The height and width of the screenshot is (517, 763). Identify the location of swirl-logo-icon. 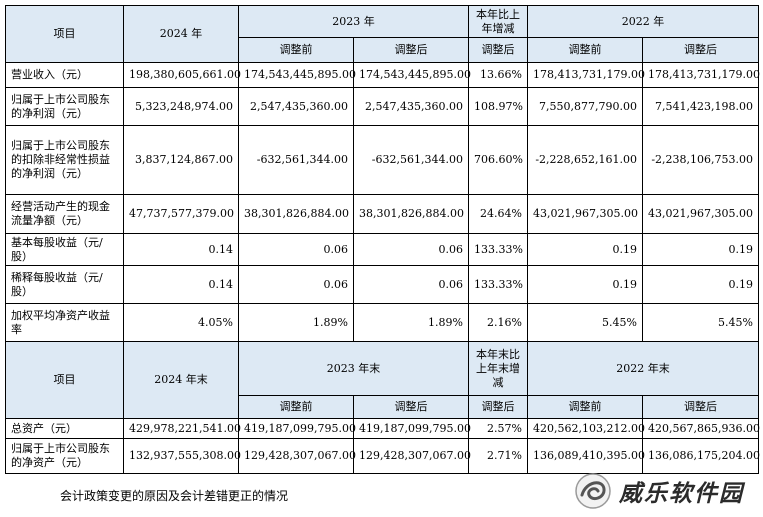
(593, 491).